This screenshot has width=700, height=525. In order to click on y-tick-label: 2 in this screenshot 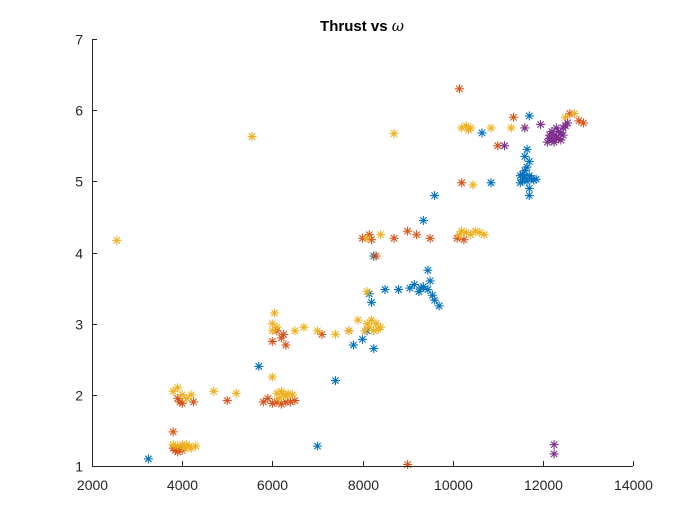, I will do `click(79, 396)`.